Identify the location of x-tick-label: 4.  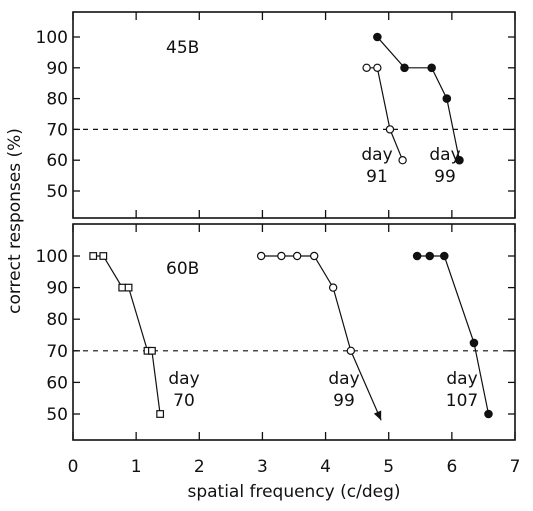
(325, 467).